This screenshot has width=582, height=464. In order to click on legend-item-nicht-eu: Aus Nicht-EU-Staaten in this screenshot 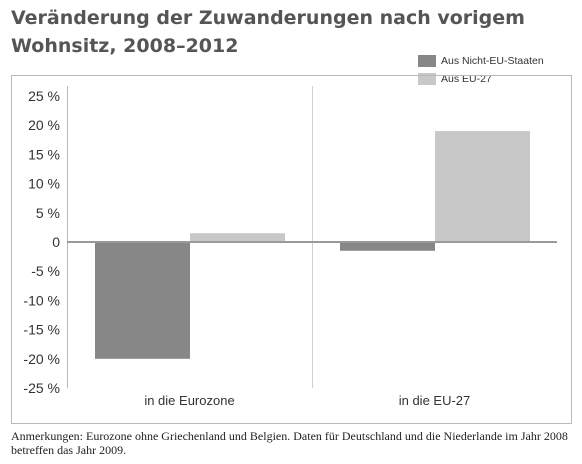, I will do `click(481, 61)`.